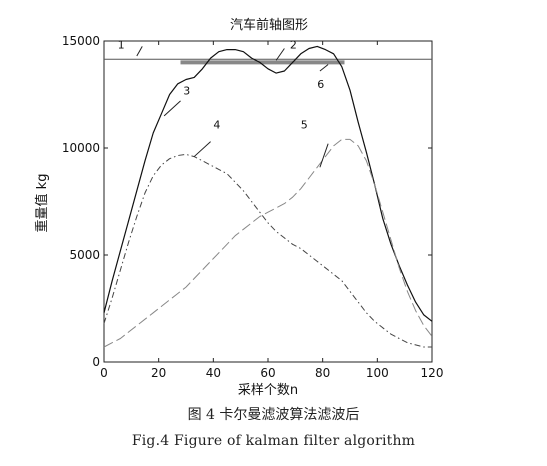  What do you see at coordinates (158, 373) in the screenshot?
I see `x-tick-label: 20` at bounding box center [158, 373].